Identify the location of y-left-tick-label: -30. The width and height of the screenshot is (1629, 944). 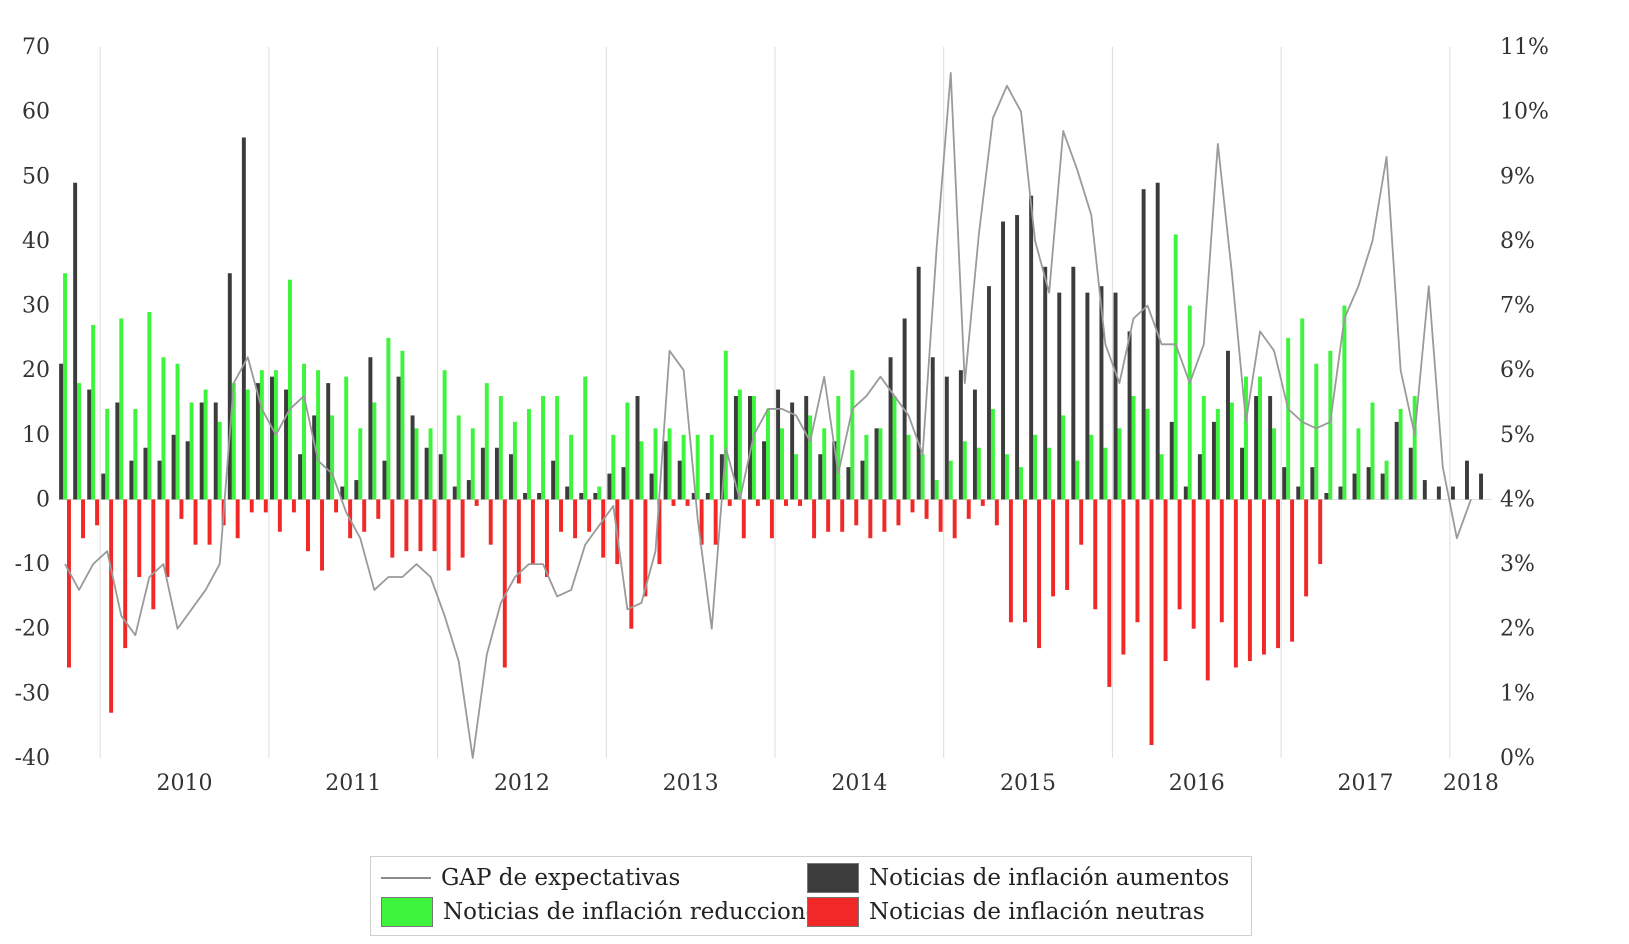
(32, 693).